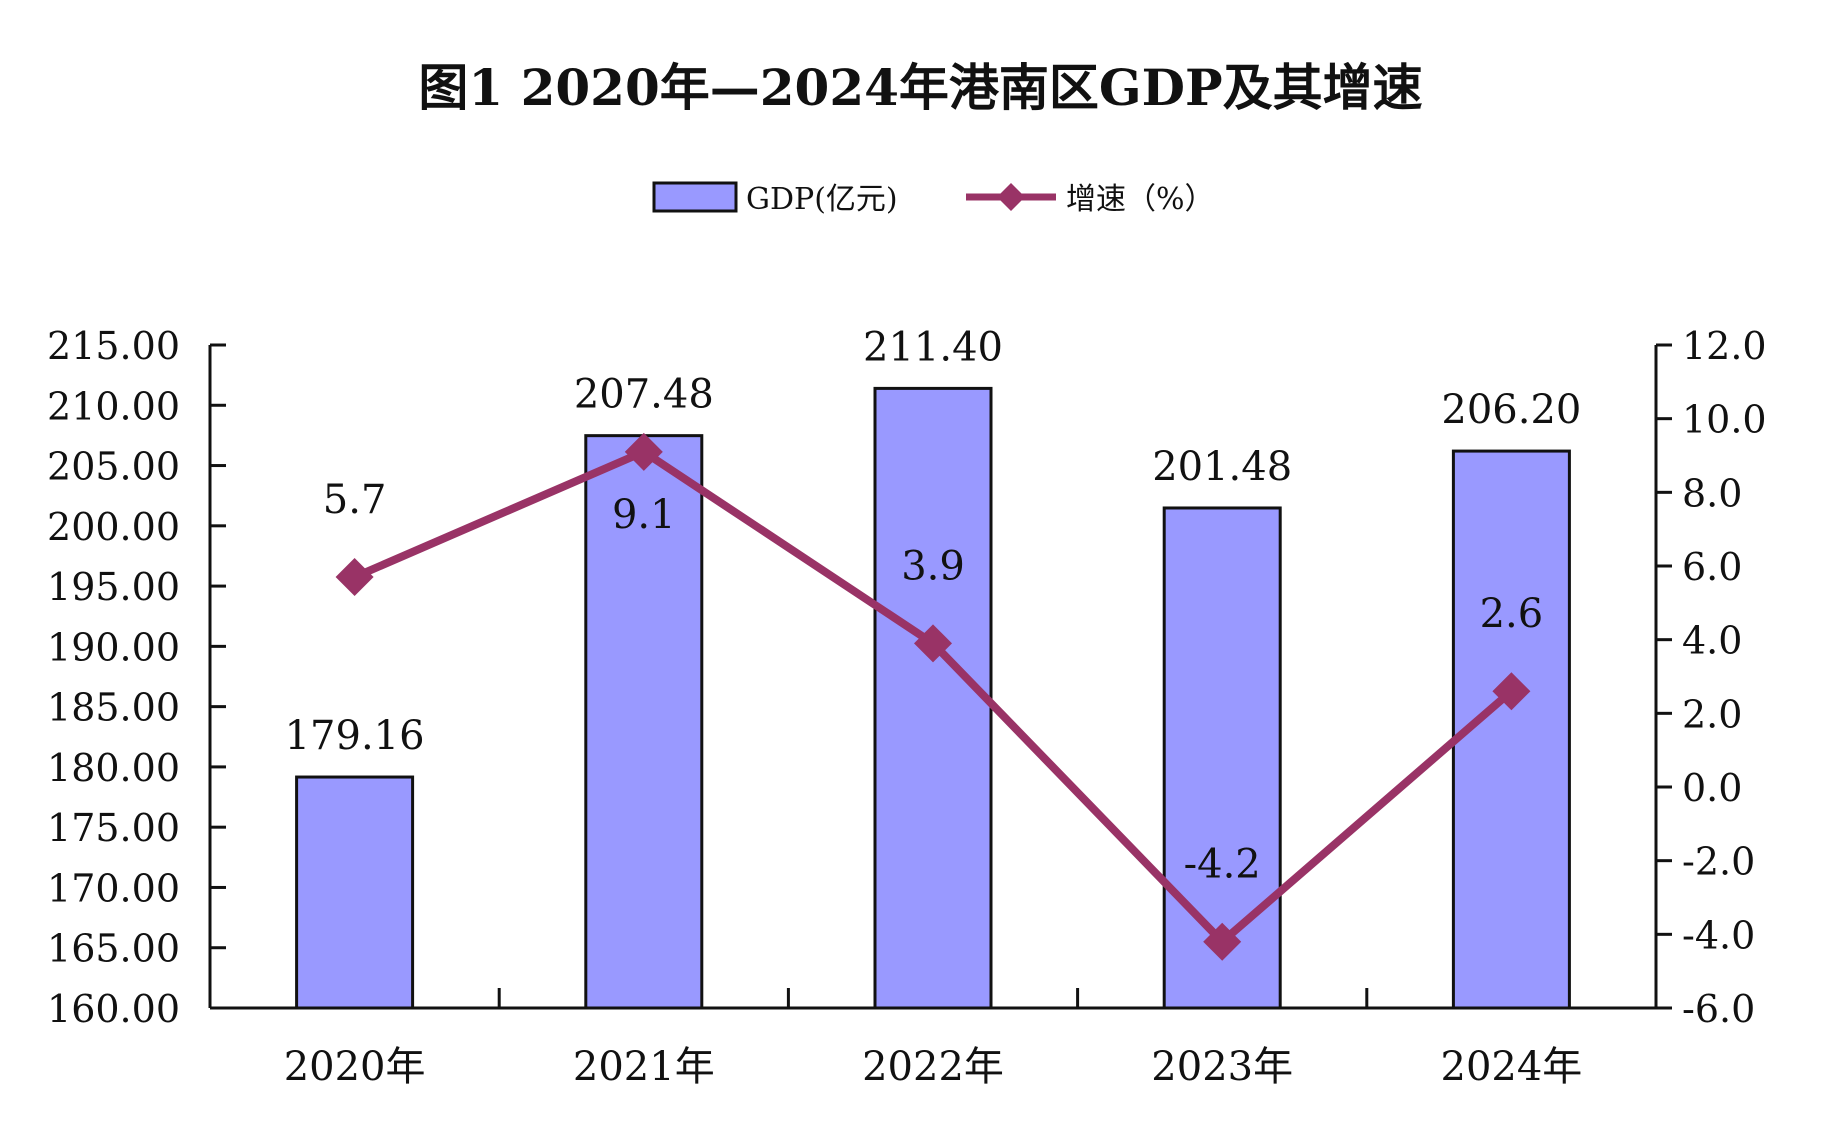 This screenshot has height=1134, width=1841. What do you see at coordinates (1724, 420) in the screenshot?
I see `y-right-tick-label: 10.0` at bounding box center [1724, 420].